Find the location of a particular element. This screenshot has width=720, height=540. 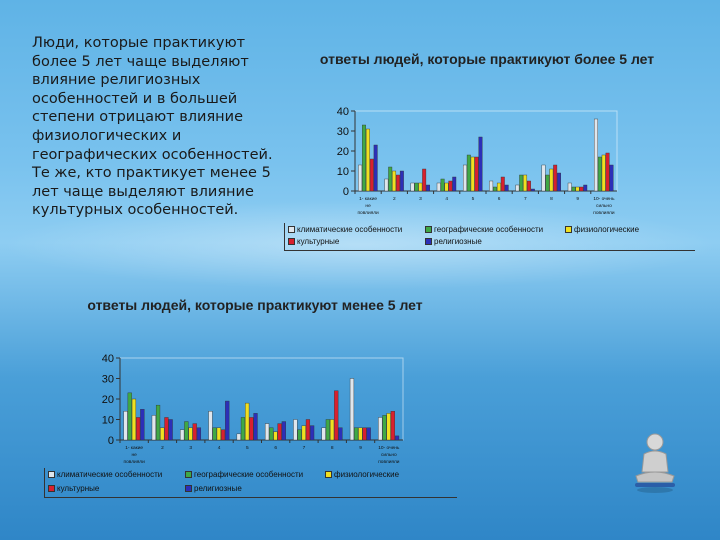

x-tick-label: 6 is located at coordinates (499, 199).